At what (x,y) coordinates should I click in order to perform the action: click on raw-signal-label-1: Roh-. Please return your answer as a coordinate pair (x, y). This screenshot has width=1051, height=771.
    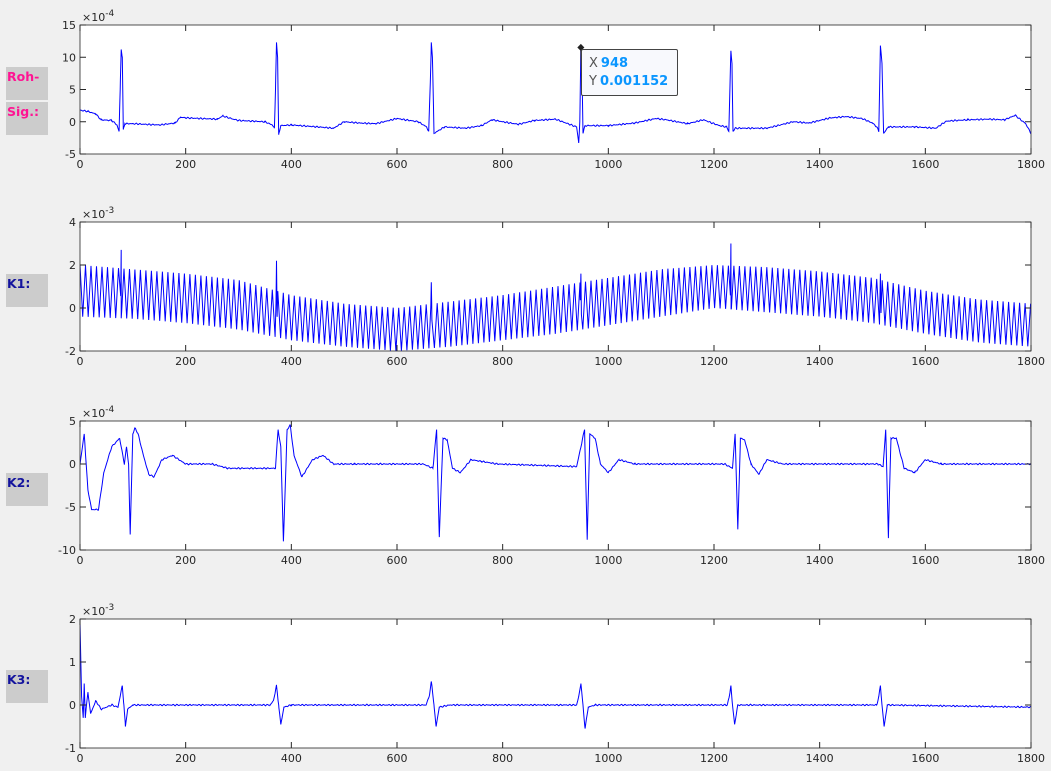
    Looking at the image, I should click on (27, 83).